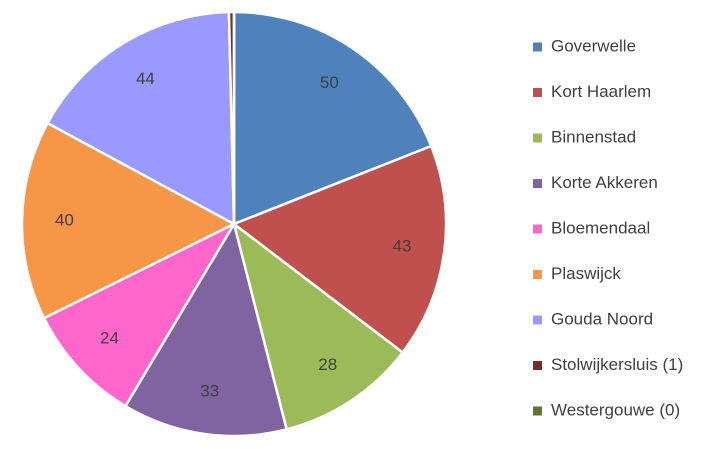  Describe the element at coordinates (402, 246) in the screenshot. I see `data-label: 43` at that location.